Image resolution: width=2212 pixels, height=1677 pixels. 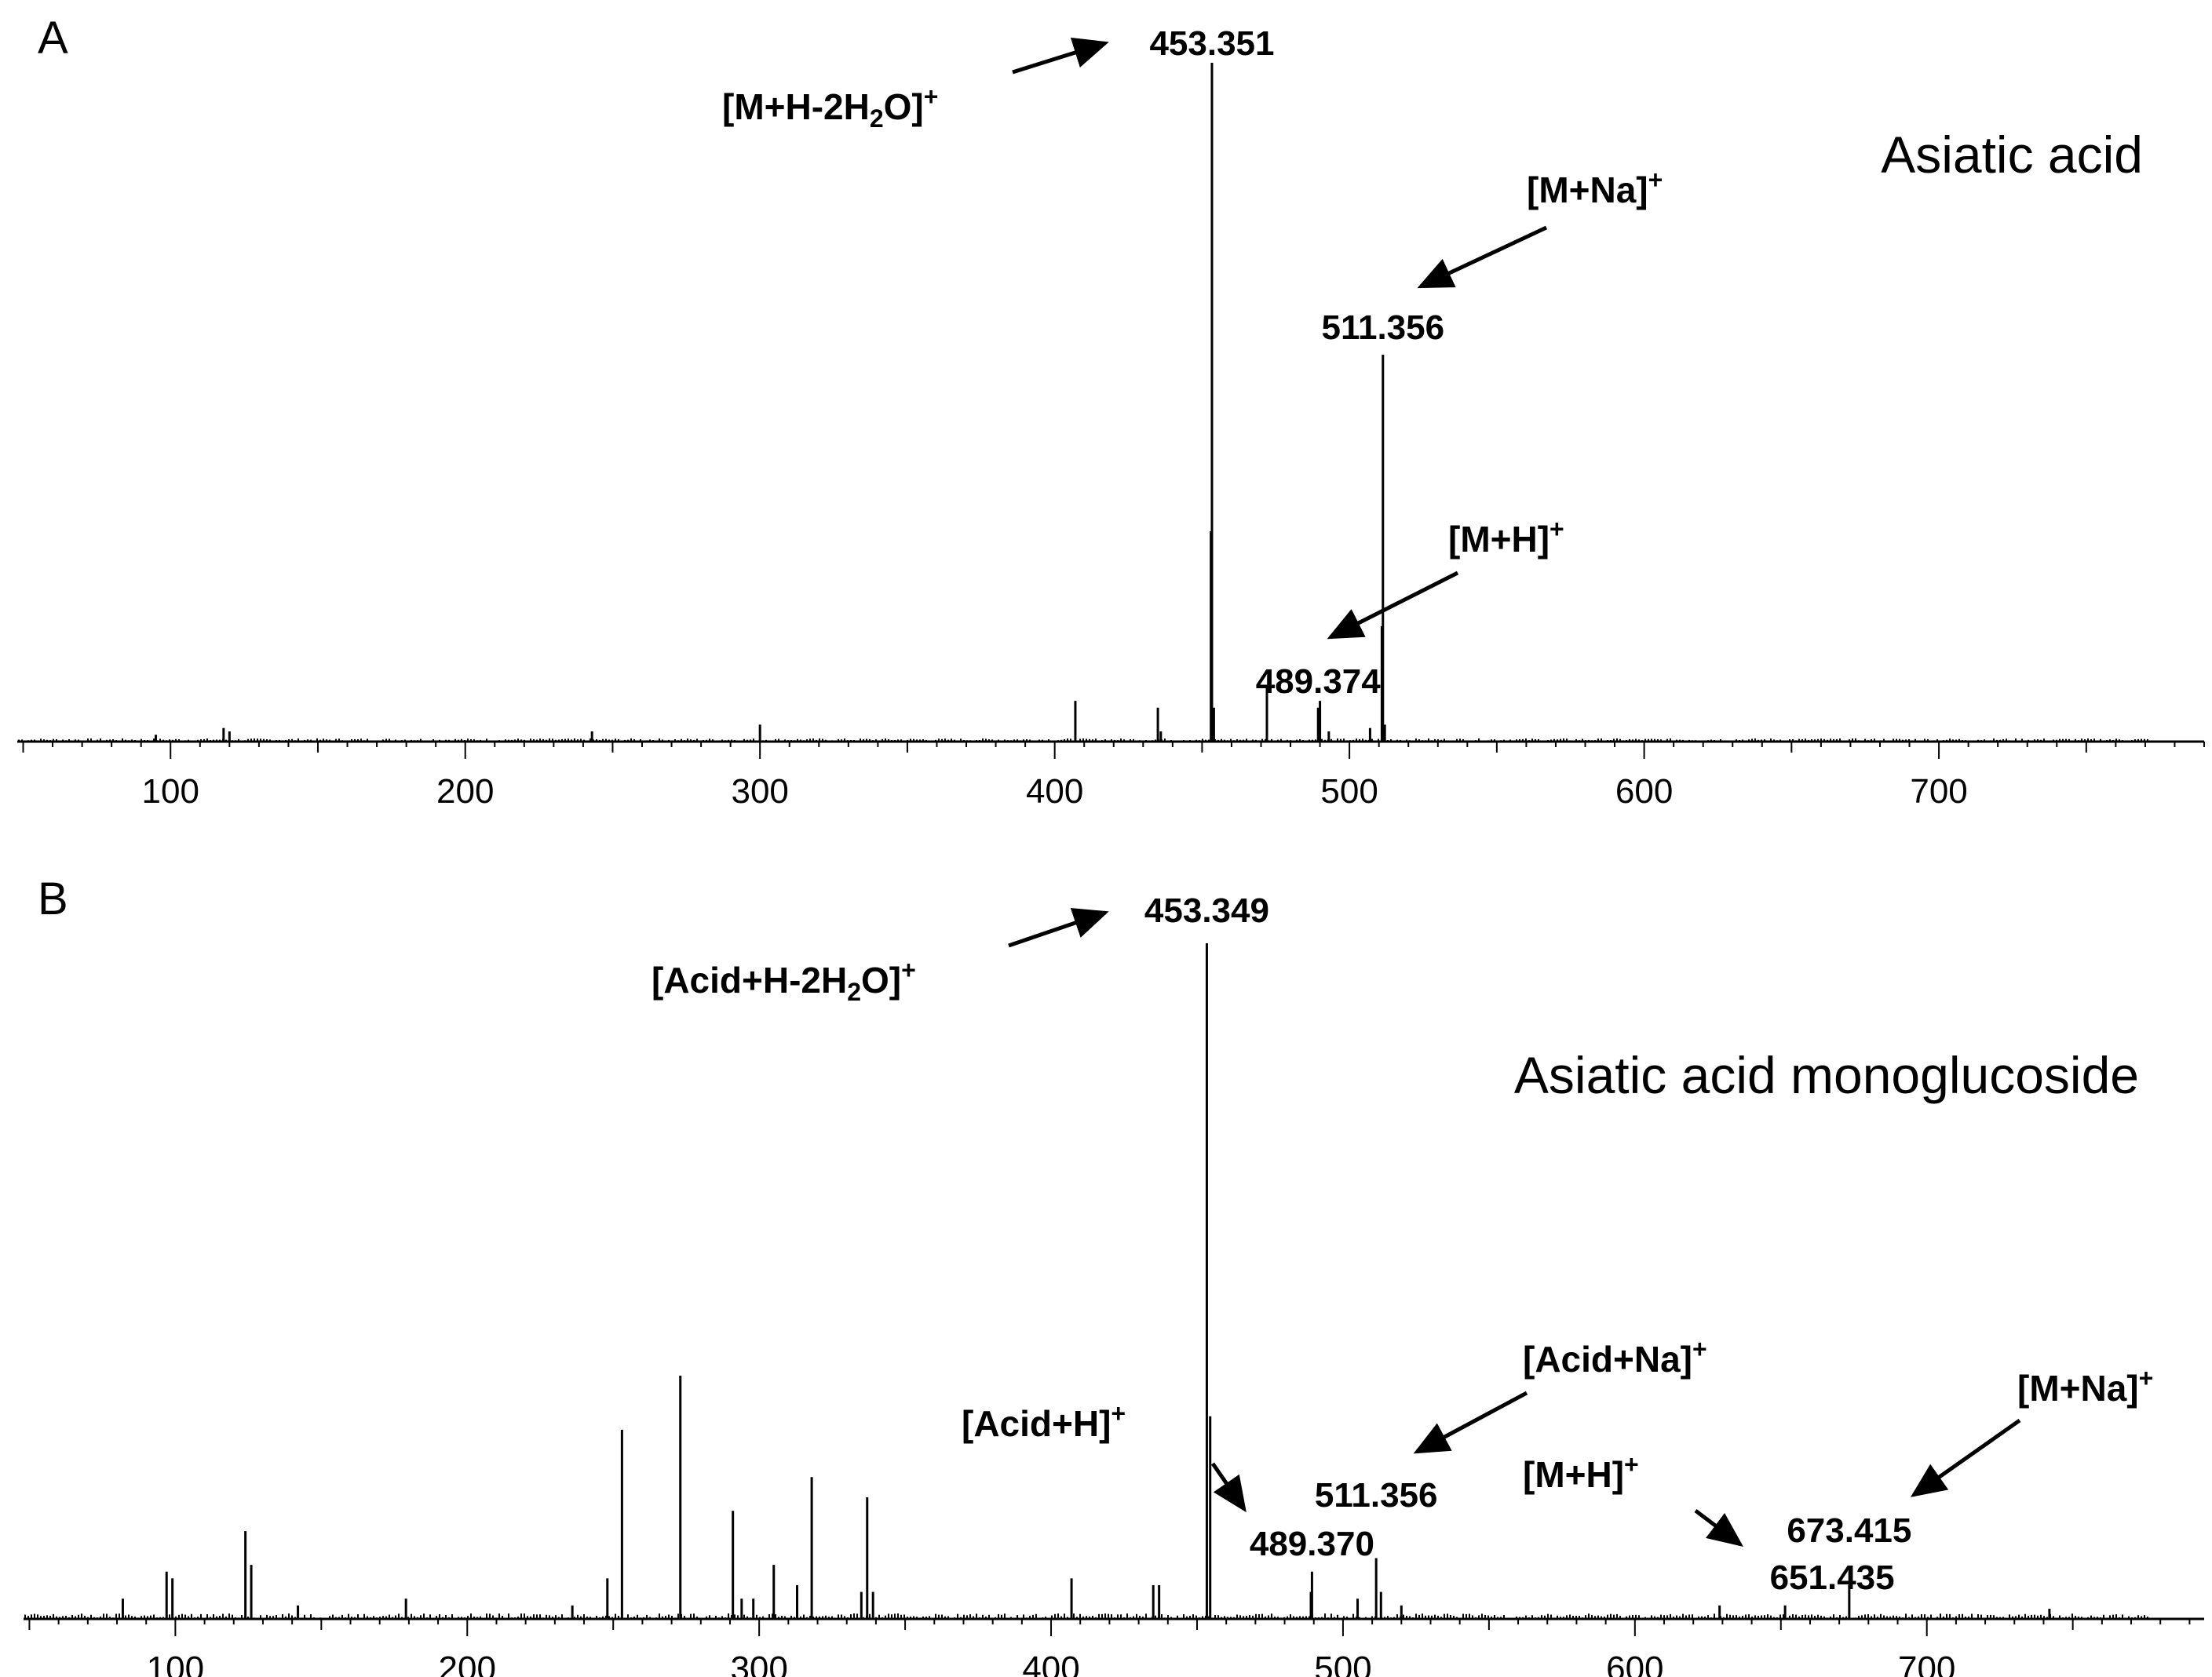 What do you see at coordinates (1319, 682) in the screenshot?
I see `peak-mz-label: 489.374` at bounding box center [1319, 682].